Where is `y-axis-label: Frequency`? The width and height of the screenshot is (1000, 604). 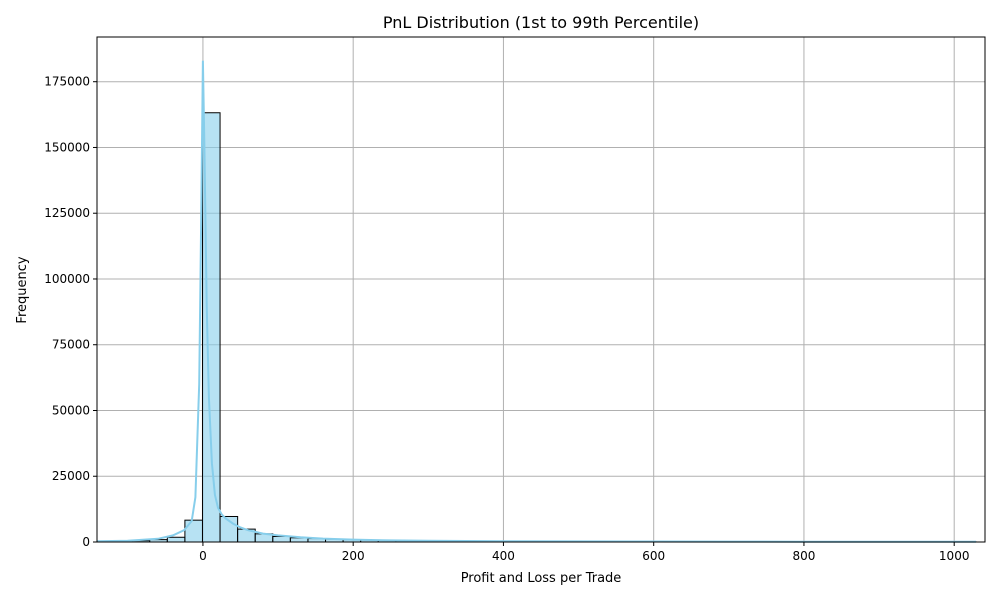
y-axis-label: Frequency is located at coordinates (22, 289).